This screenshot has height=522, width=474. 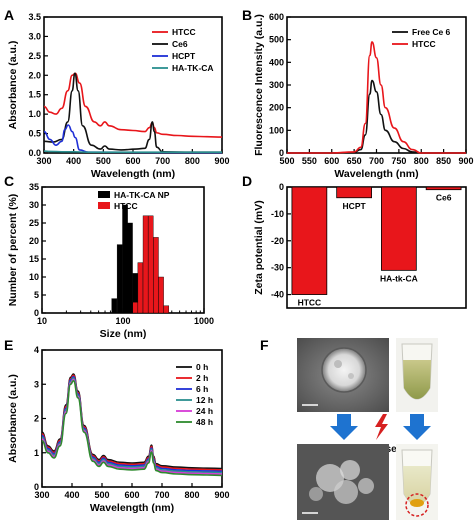 I want to click on y-tick-label: 15, so click(x=34, y=259).